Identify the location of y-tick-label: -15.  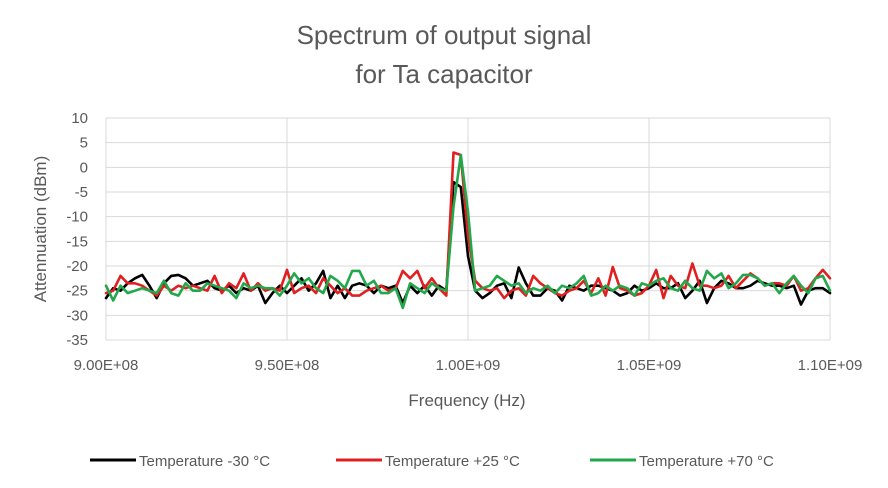
(77, 241).